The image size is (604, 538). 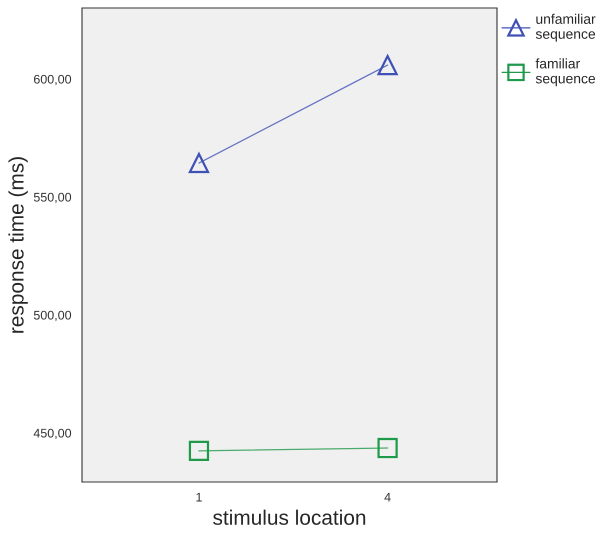 I want to click on x-axis-title: stimulus location, so click(x=289, y=517).